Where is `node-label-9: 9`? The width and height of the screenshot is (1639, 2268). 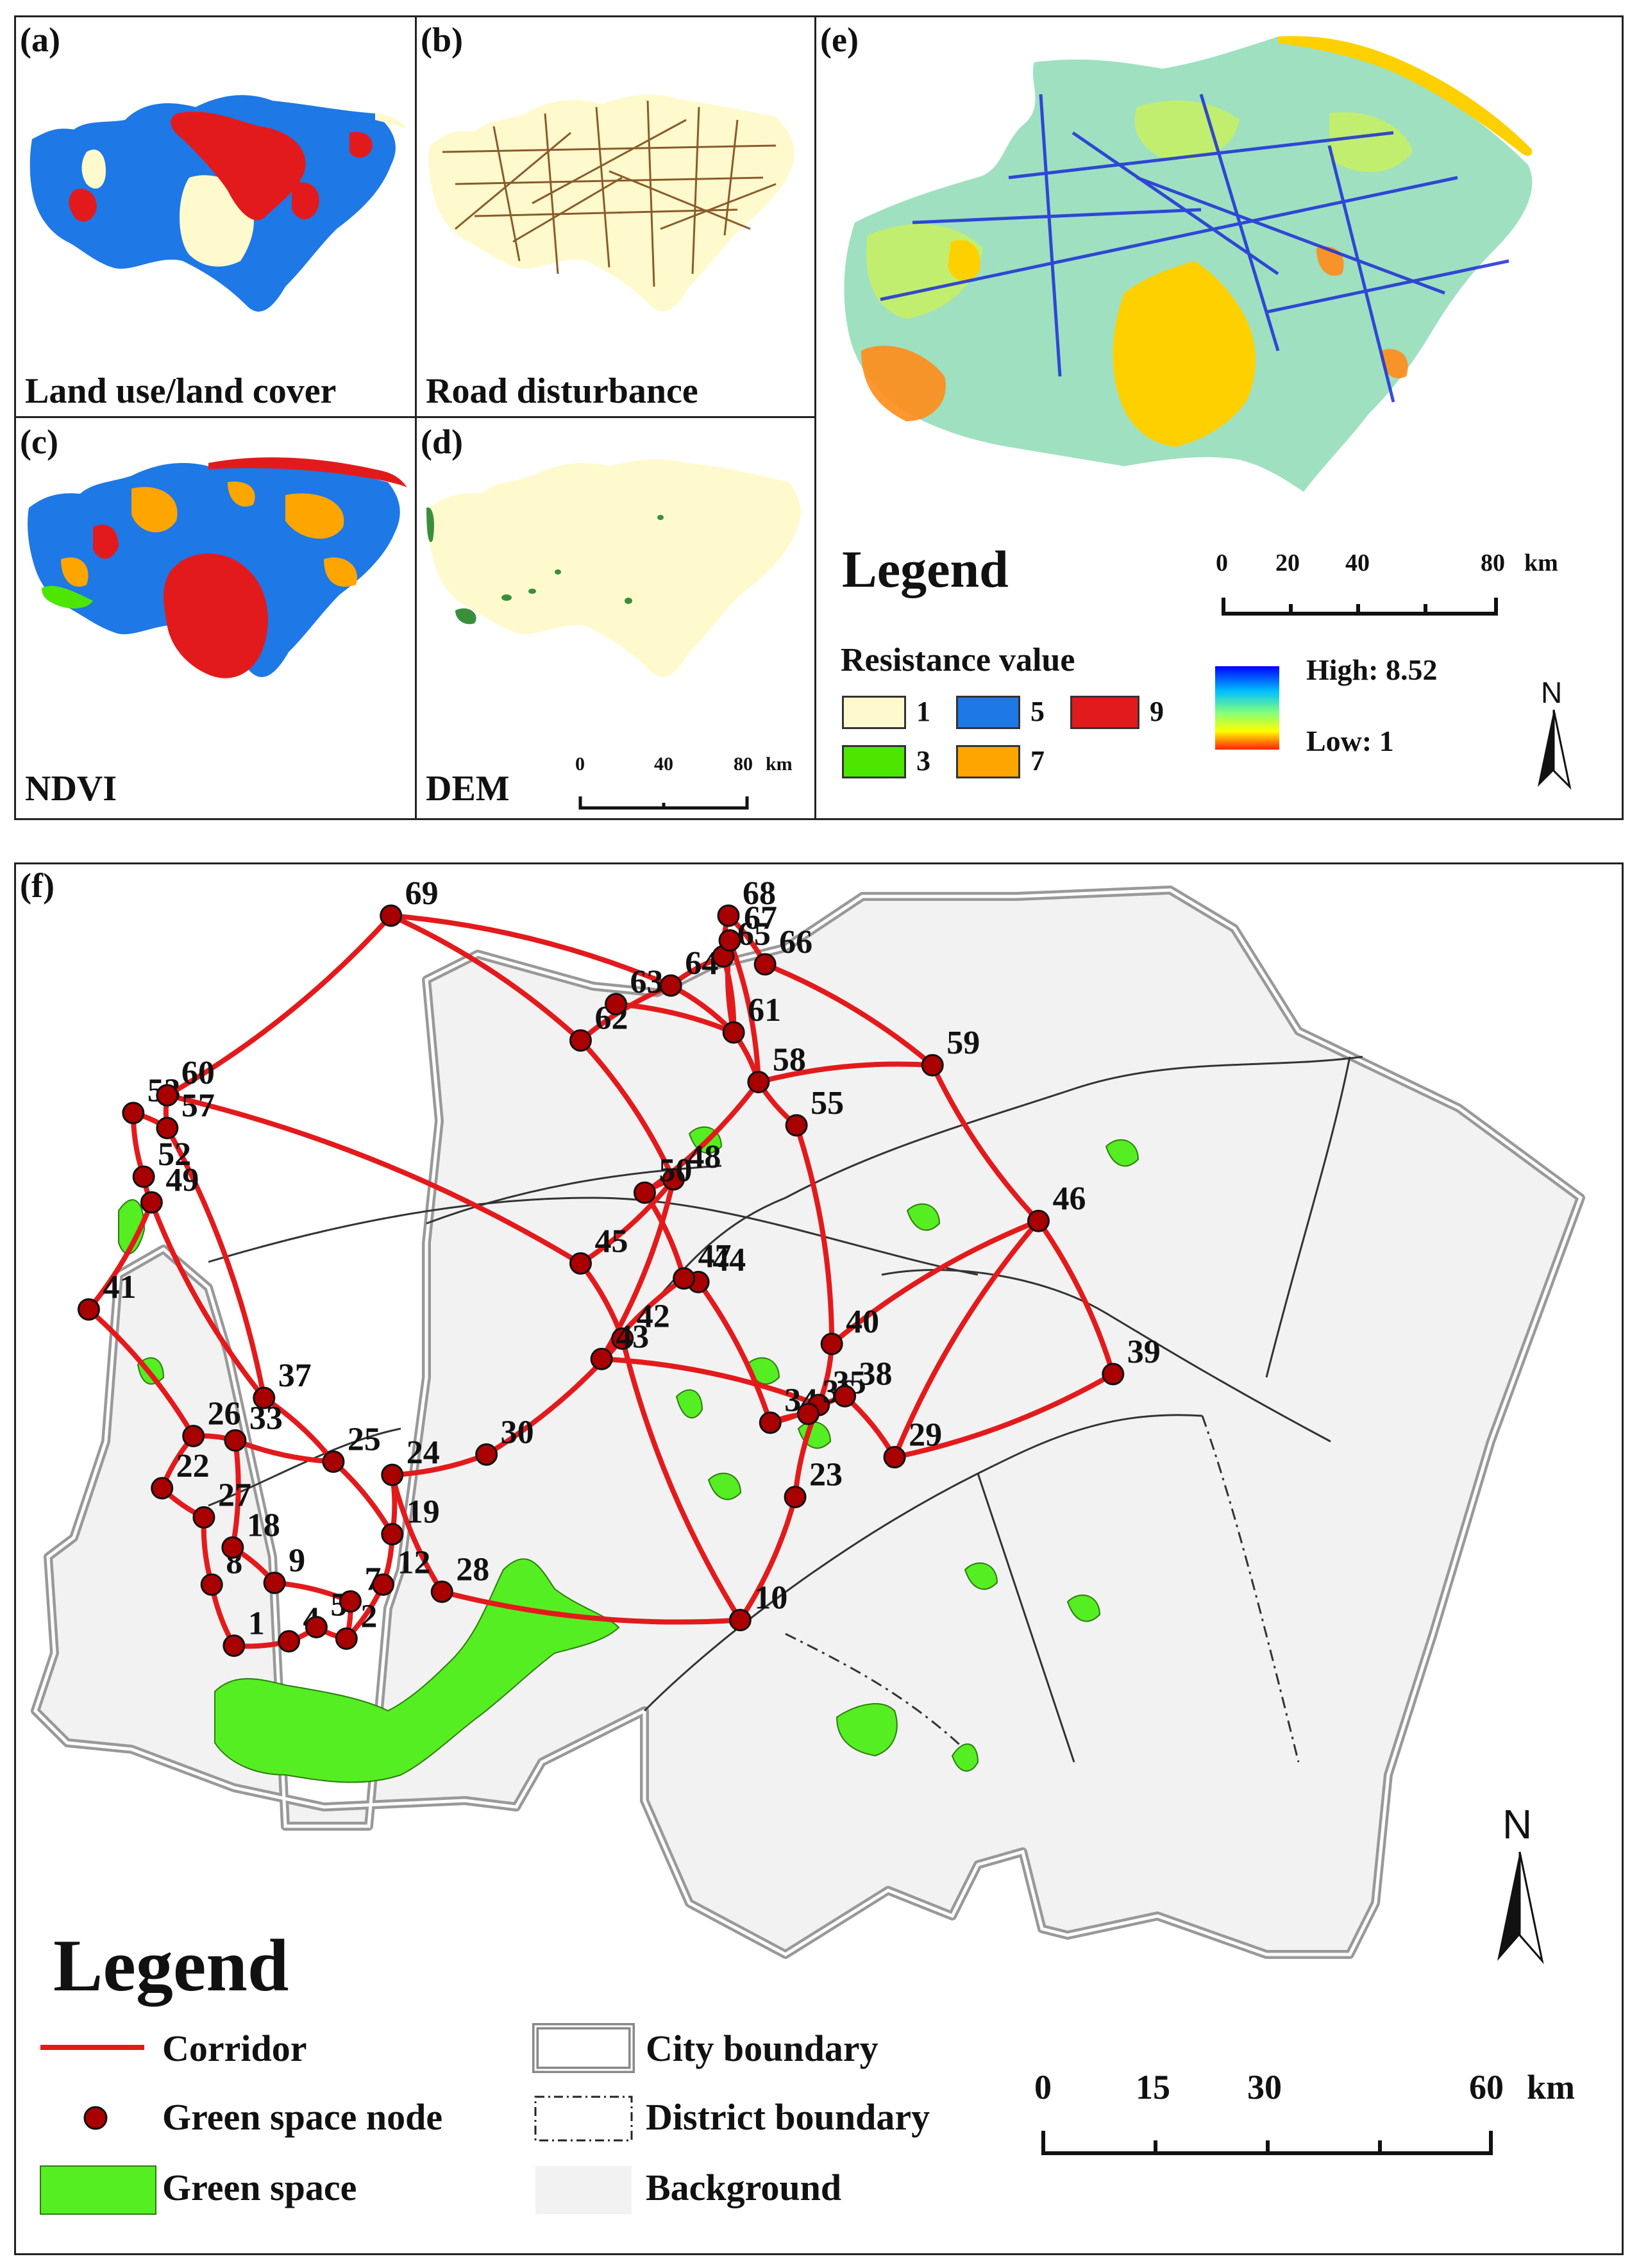 node-label-9: 9 is located at coordinates (297, 1561).